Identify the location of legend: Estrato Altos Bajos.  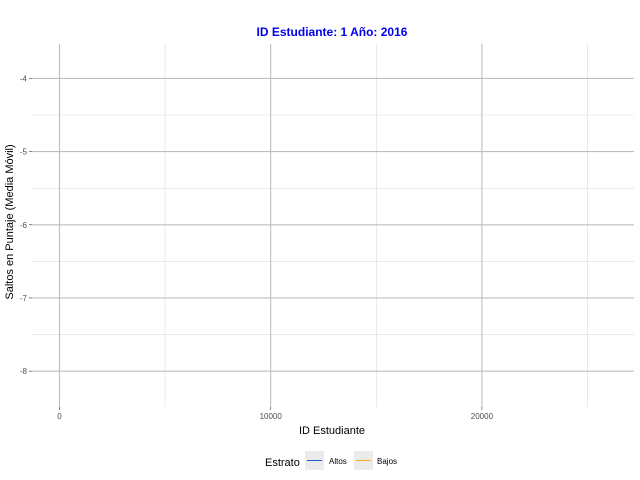
(331, 460).